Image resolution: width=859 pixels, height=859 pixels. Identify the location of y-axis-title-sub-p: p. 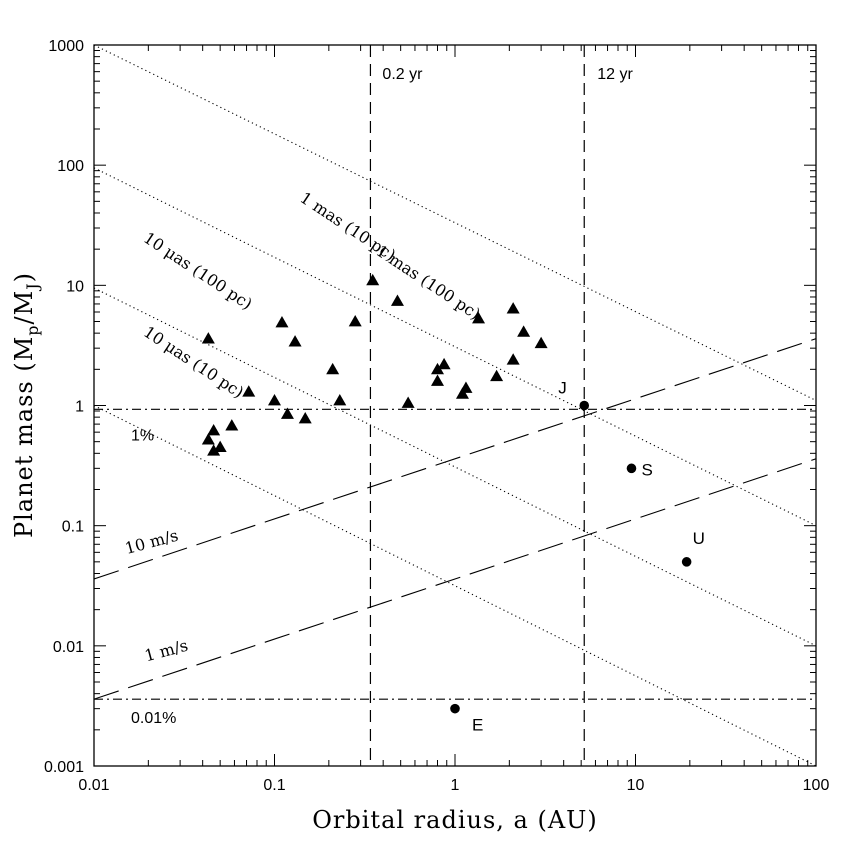
(32, 329).